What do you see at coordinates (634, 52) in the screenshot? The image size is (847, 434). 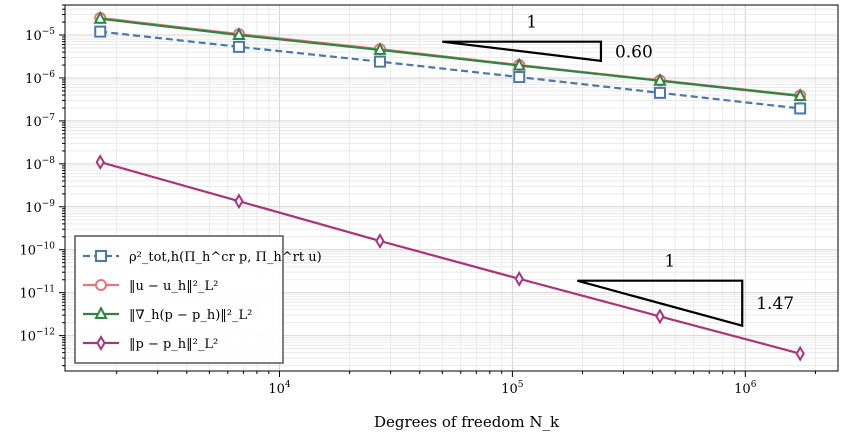 I see `slope-label: 0.60` at bounding box center [634, 52].